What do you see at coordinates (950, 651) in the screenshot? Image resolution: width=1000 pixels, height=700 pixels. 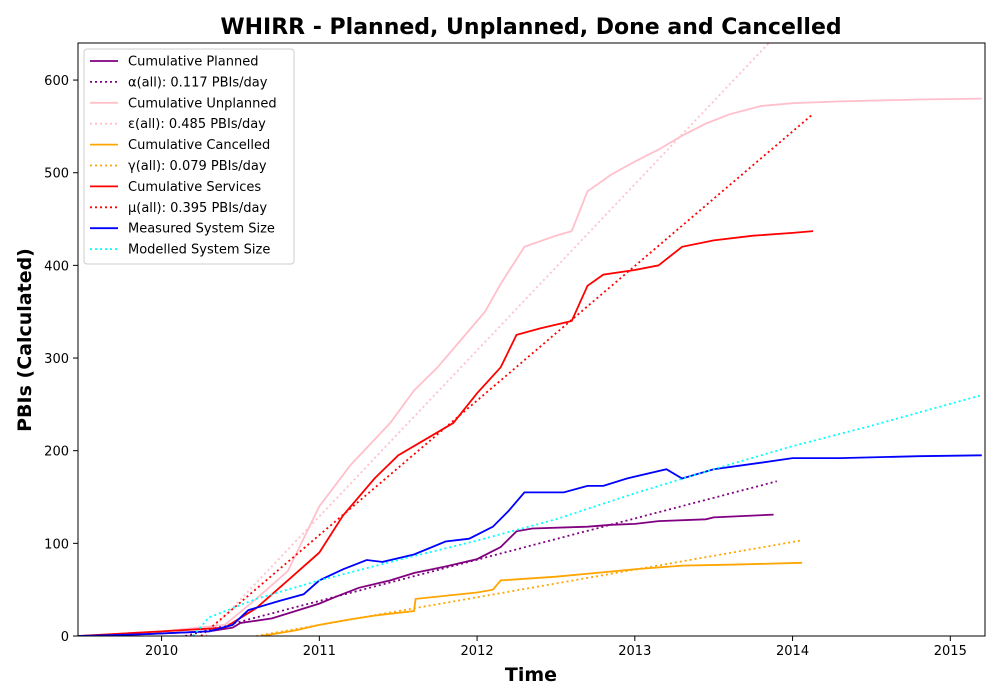 I see `x-tick-label: 2015` at bounding box center [950, 651].